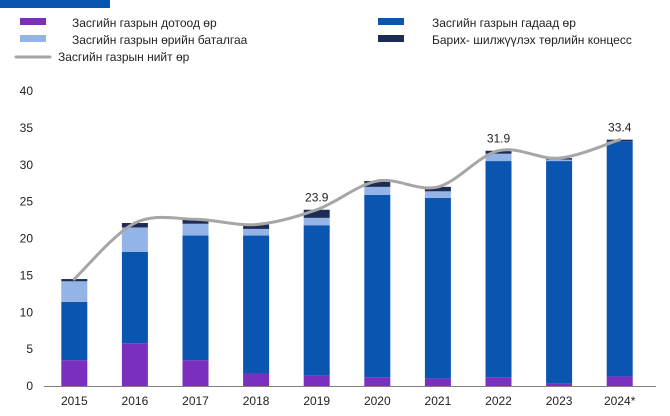  Describe the element at coordinates (195, 401) in the screenshot. I see `x-tick-label: 2017` at that location.